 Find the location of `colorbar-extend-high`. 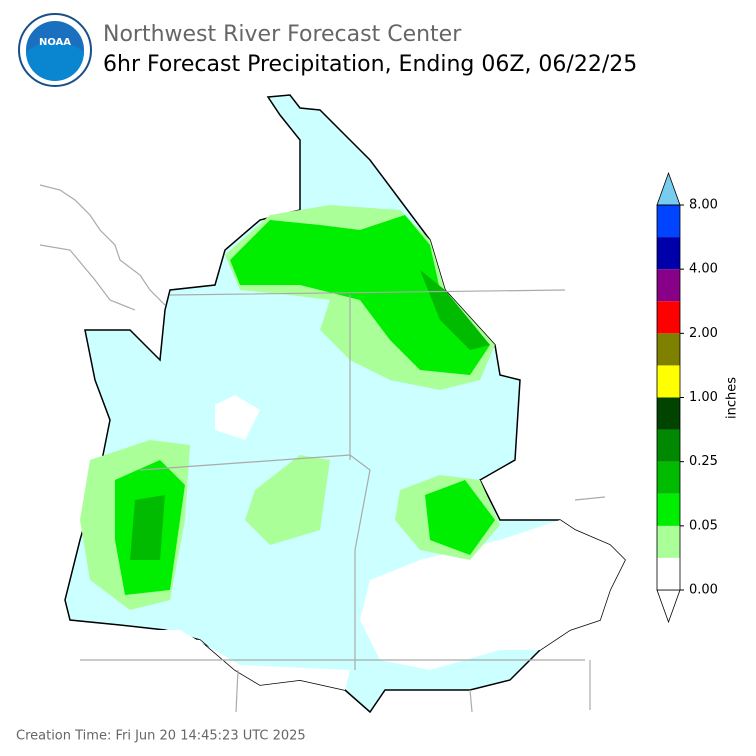

colorbar-extend-high is located at coordinates (668, 188).